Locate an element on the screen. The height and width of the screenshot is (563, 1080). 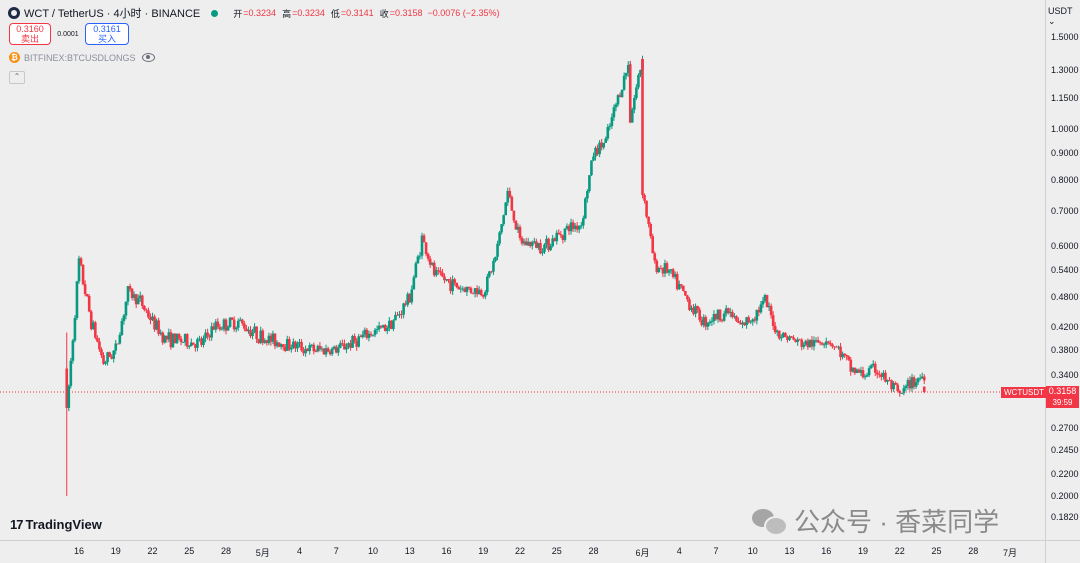
sell-button: 0.3160 卖出 is located at coordinates (30, 34).